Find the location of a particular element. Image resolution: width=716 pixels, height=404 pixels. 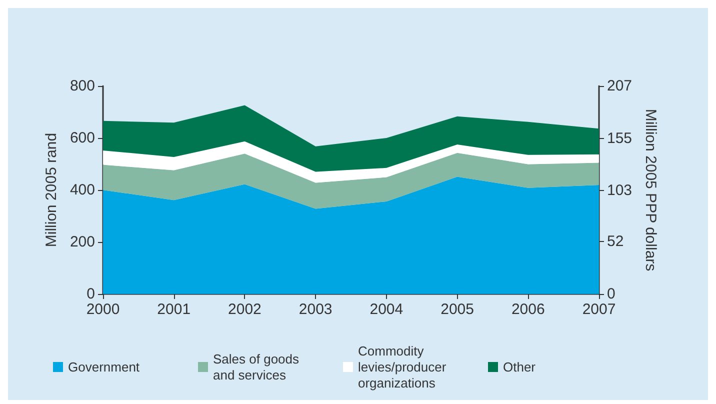

y2-tick-label: 207 is located at coordinates (619, 86).